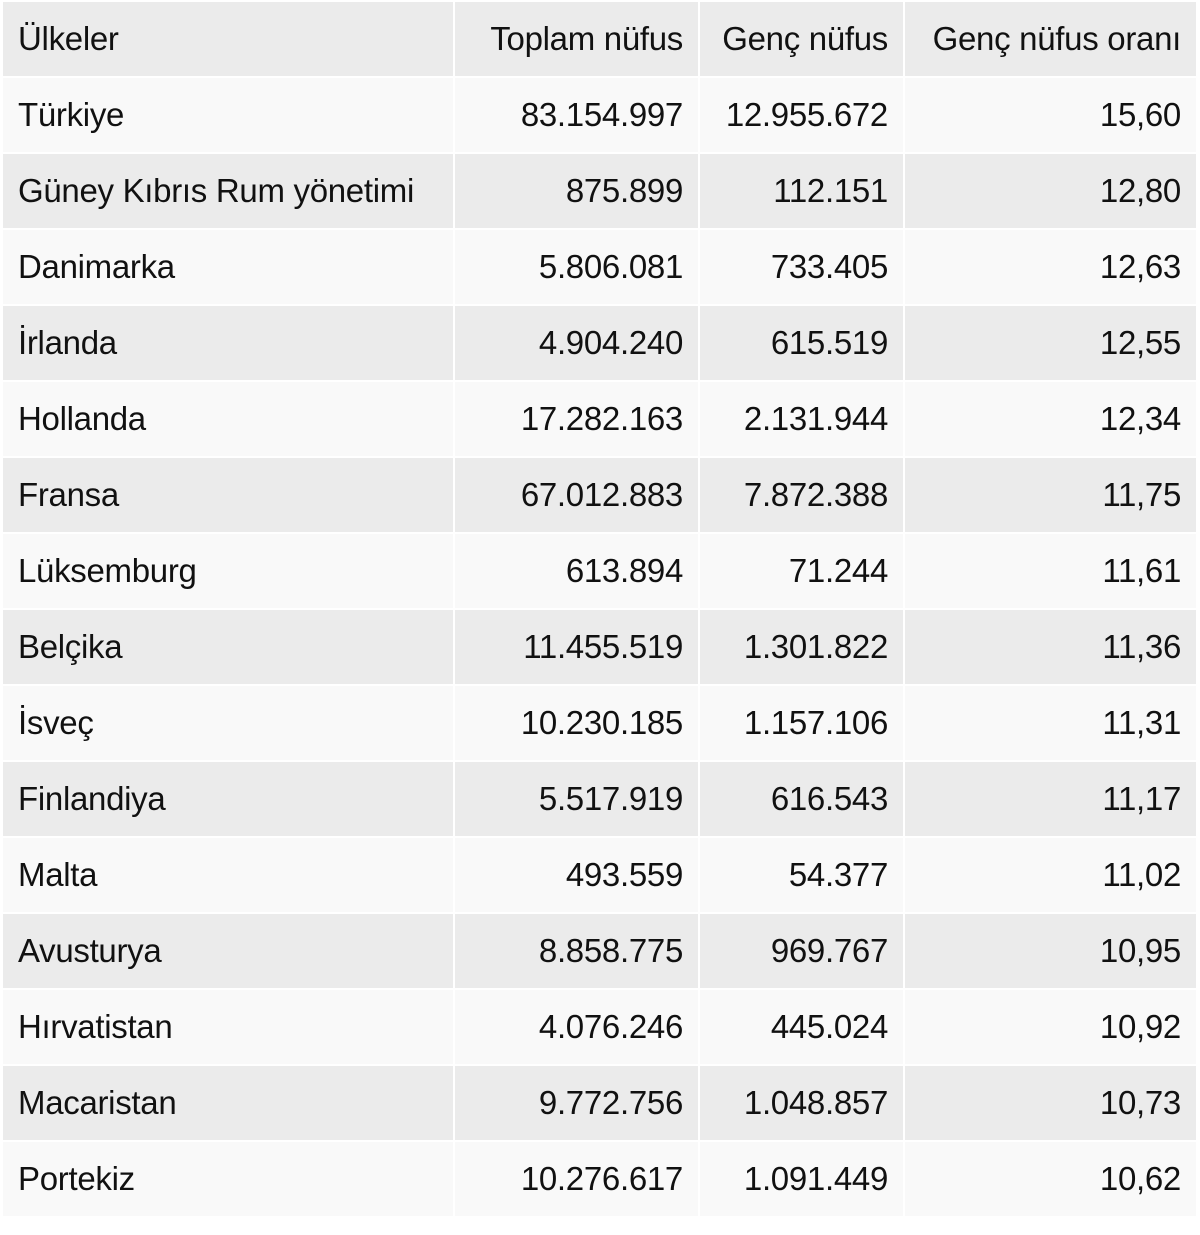  I want to click on cell-country: Danimarka, so click(228, 267).